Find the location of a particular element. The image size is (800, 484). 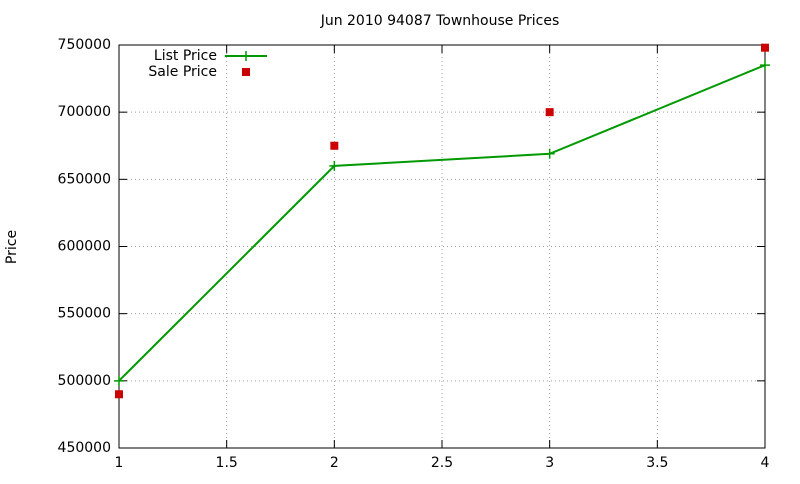

x-tick-label: 3 is located at coordinates (549, 463).